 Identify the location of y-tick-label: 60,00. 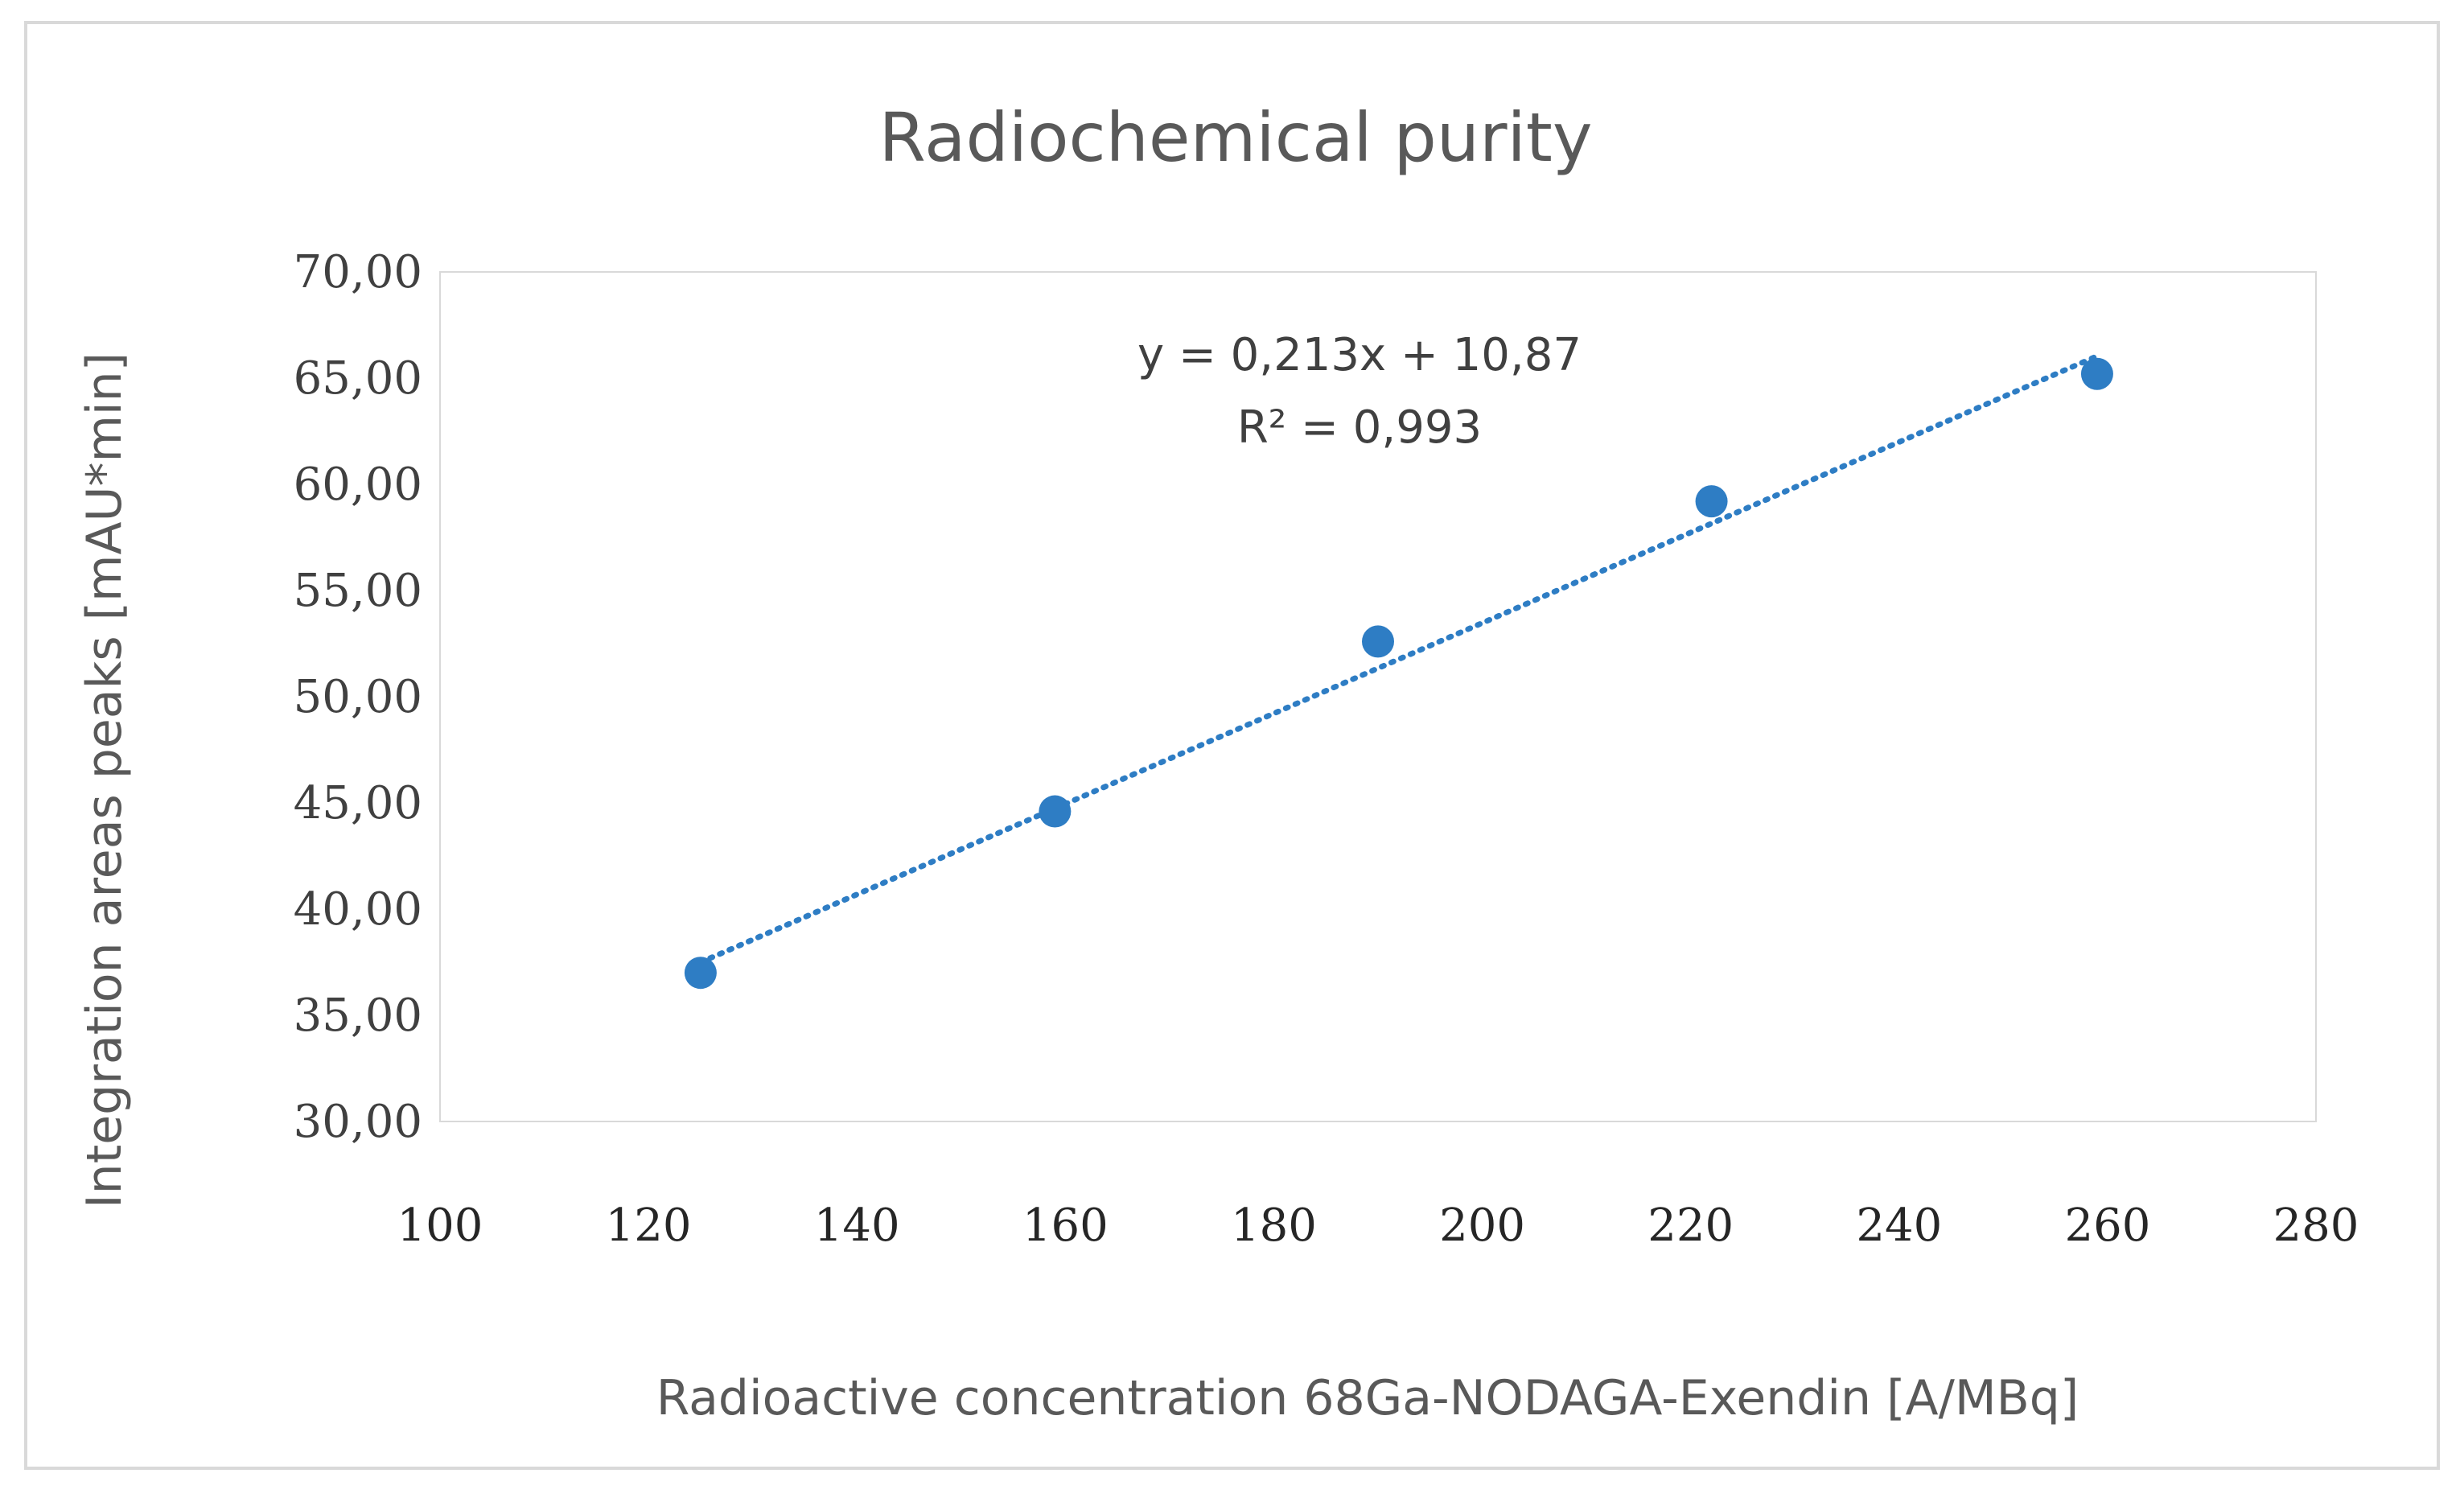
(358, 485).